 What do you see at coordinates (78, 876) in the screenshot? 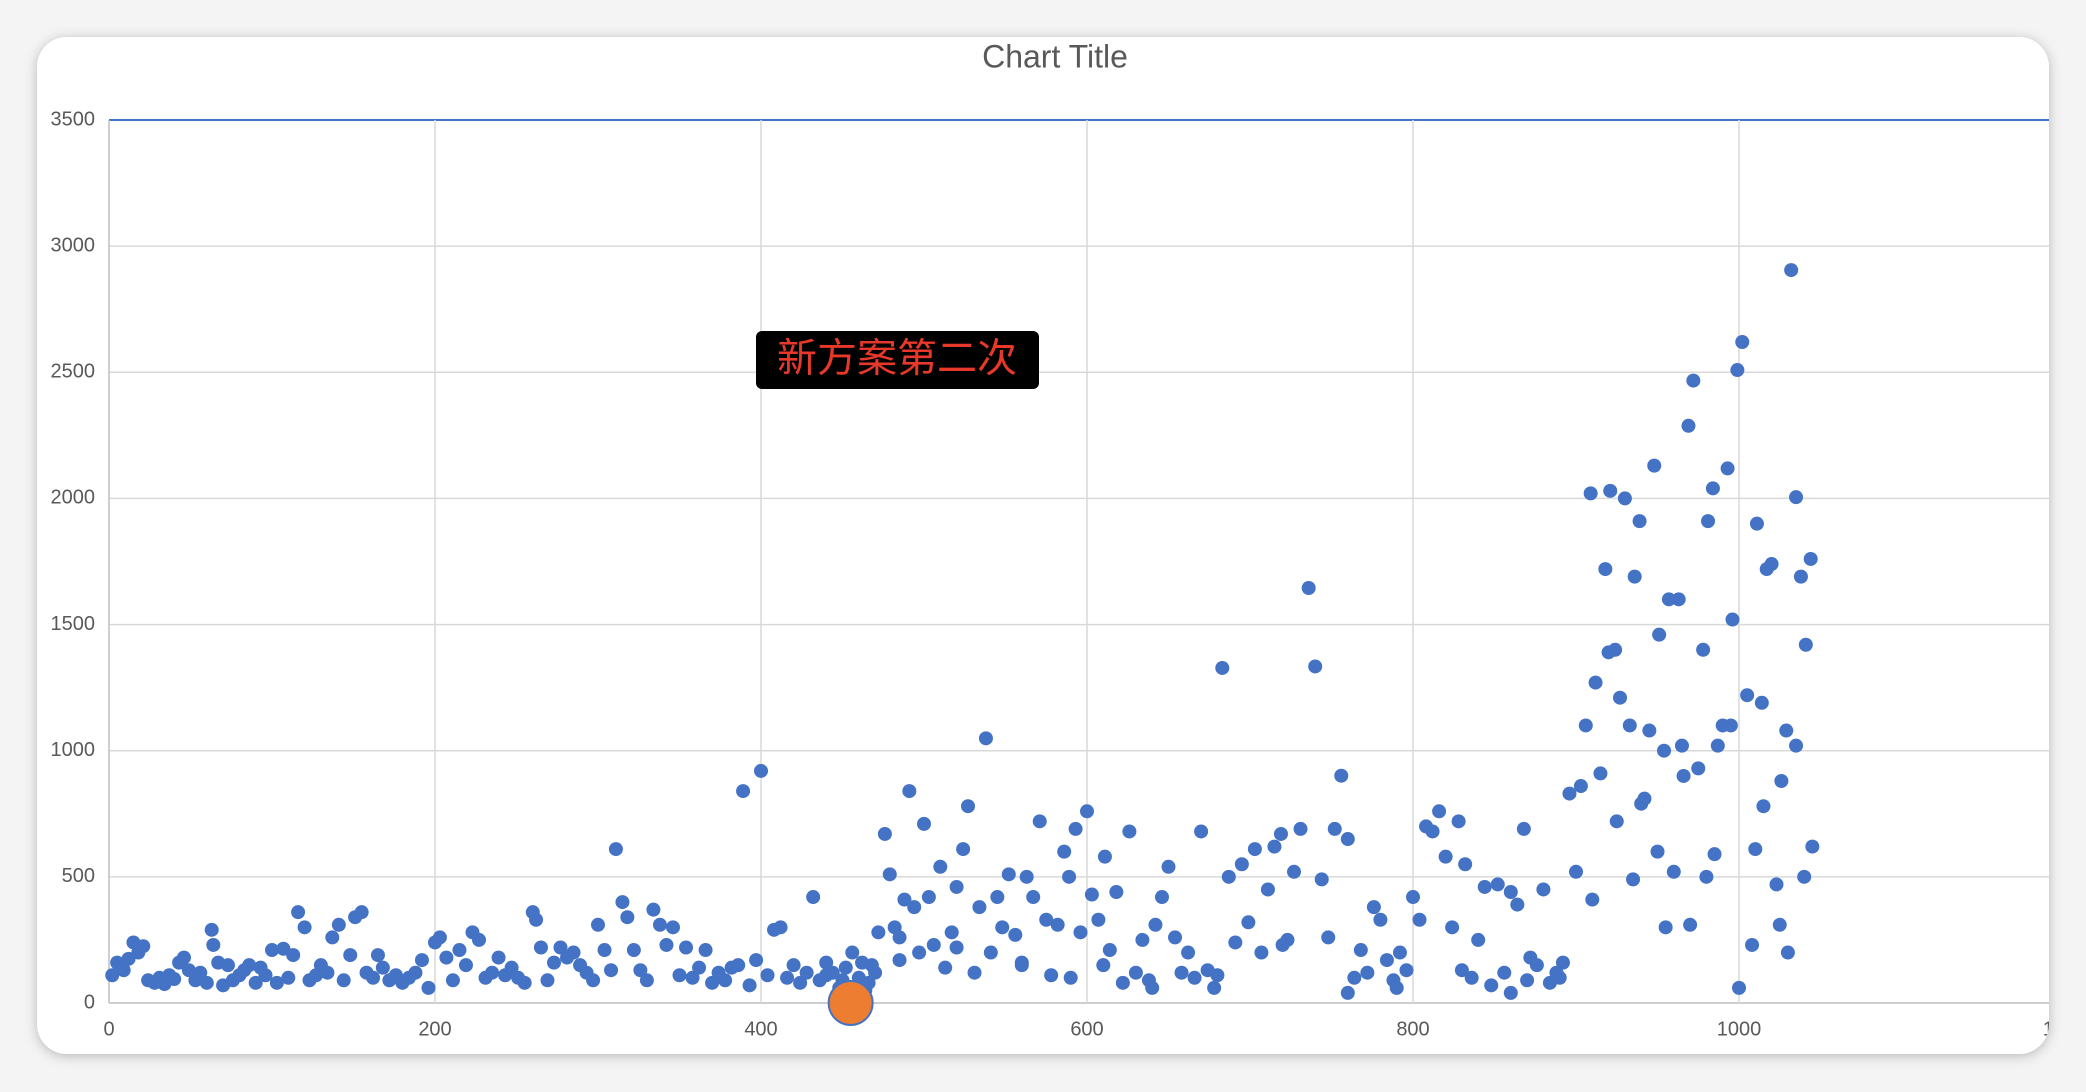
I see `y-tick-label: 500` at bounding box center [78, 876].